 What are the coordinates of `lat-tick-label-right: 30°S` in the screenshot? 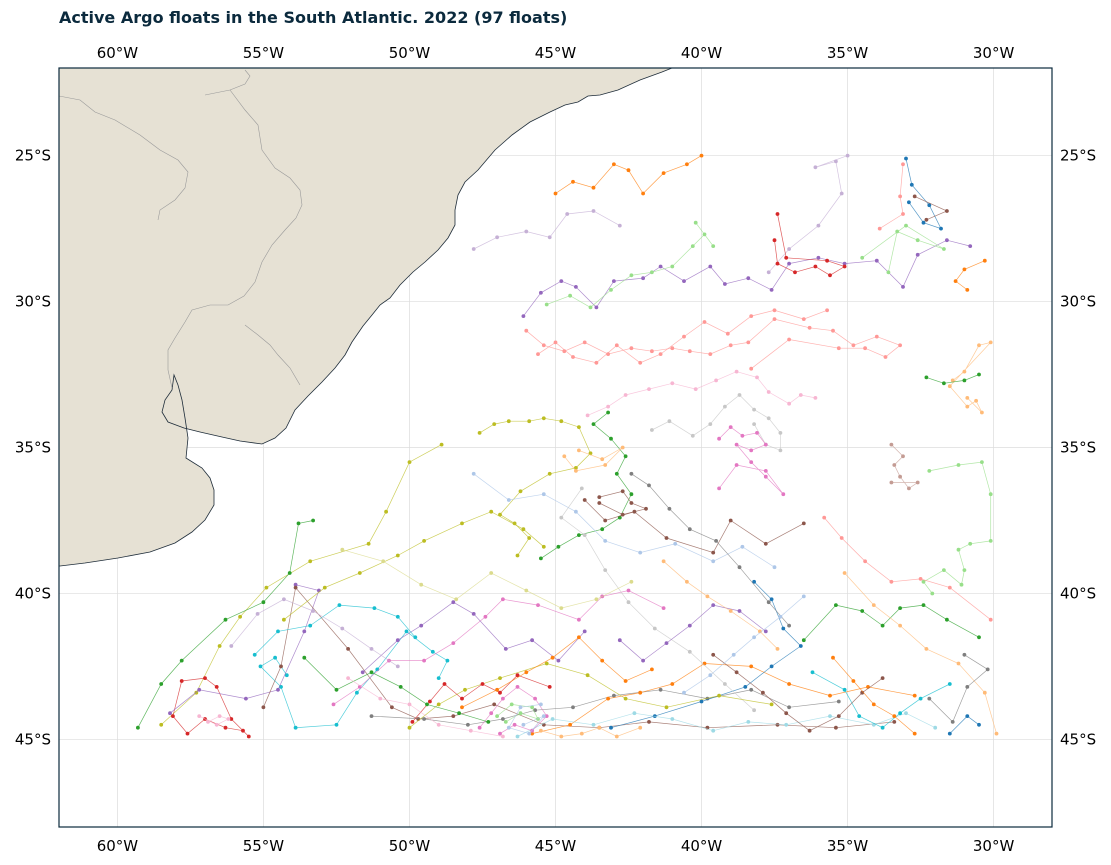 It's located at (1078, 302).